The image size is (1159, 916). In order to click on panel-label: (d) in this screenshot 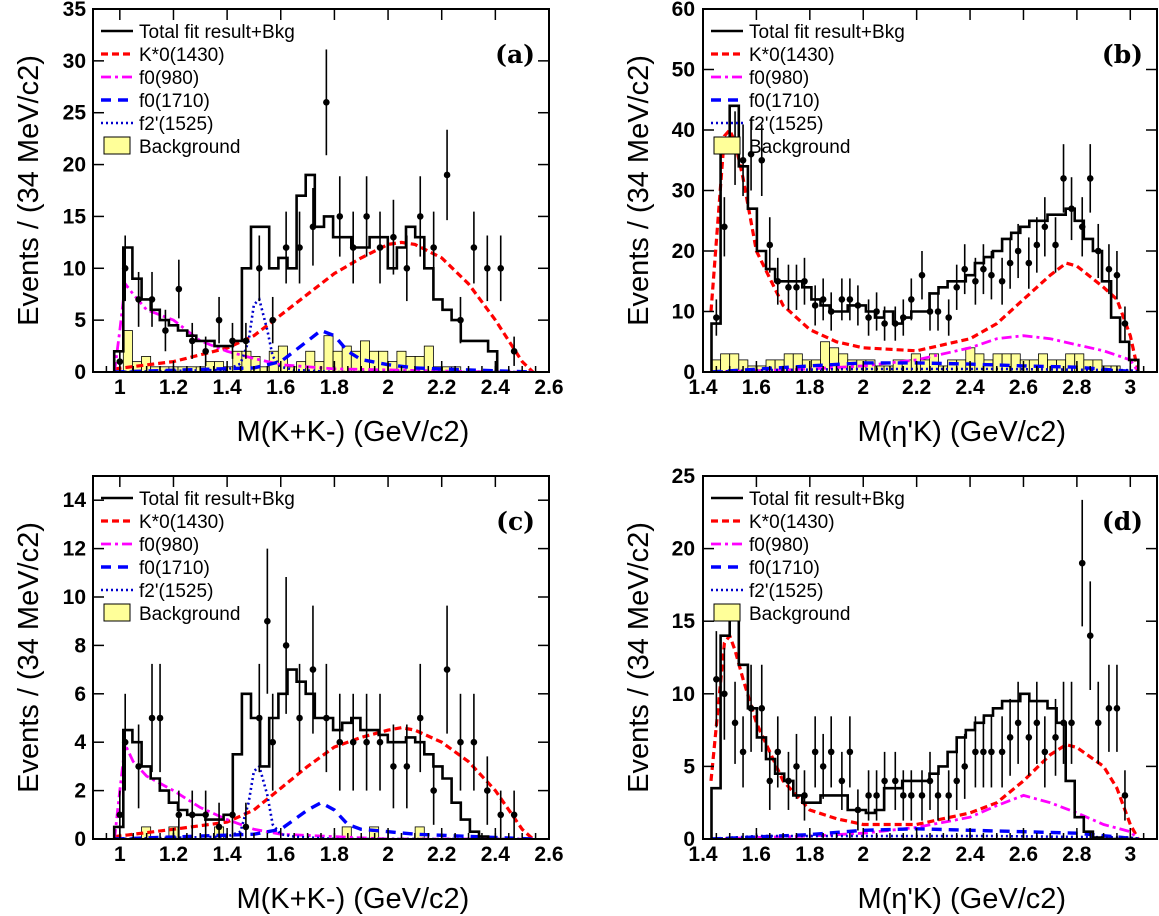, I will do `click(1122, 521)`.